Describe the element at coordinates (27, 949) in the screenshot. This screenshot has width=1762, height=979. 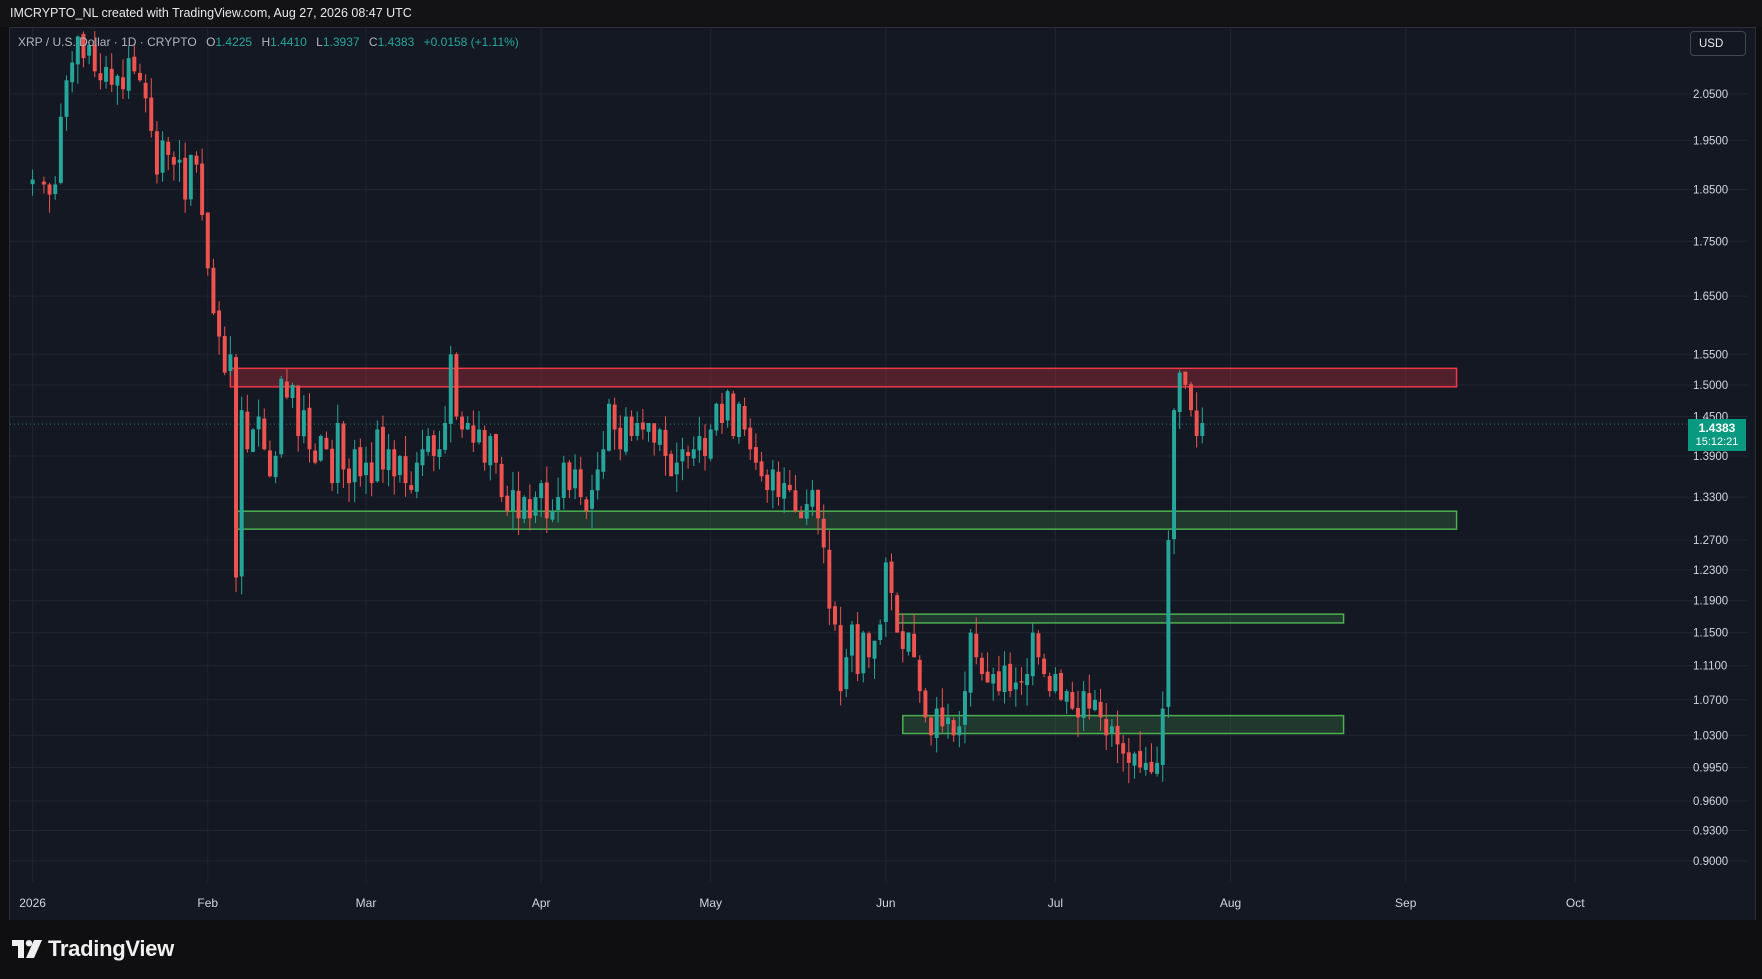
I see `tradingview-logo-icon` at that location.